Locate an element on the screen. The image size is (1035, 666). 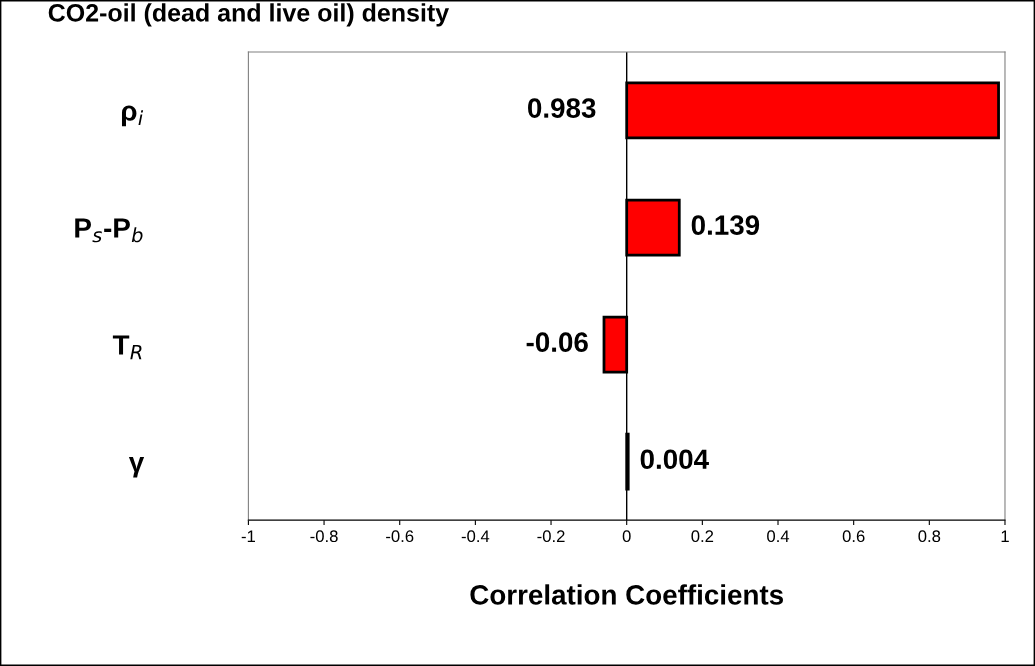
data-label: -0.06 is located at coordinates (557, 342).